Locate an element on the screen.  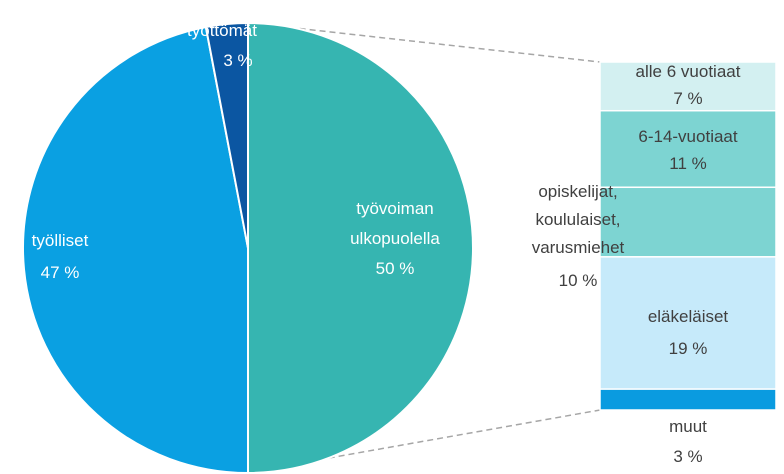
segment-value-label: 19 % is located at coordinates (688, 348).